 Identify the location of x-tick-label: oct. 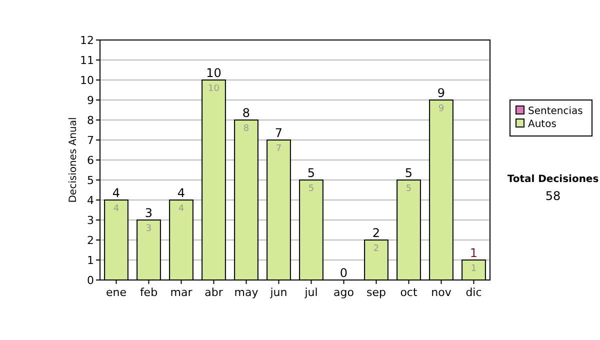
(409, 292).